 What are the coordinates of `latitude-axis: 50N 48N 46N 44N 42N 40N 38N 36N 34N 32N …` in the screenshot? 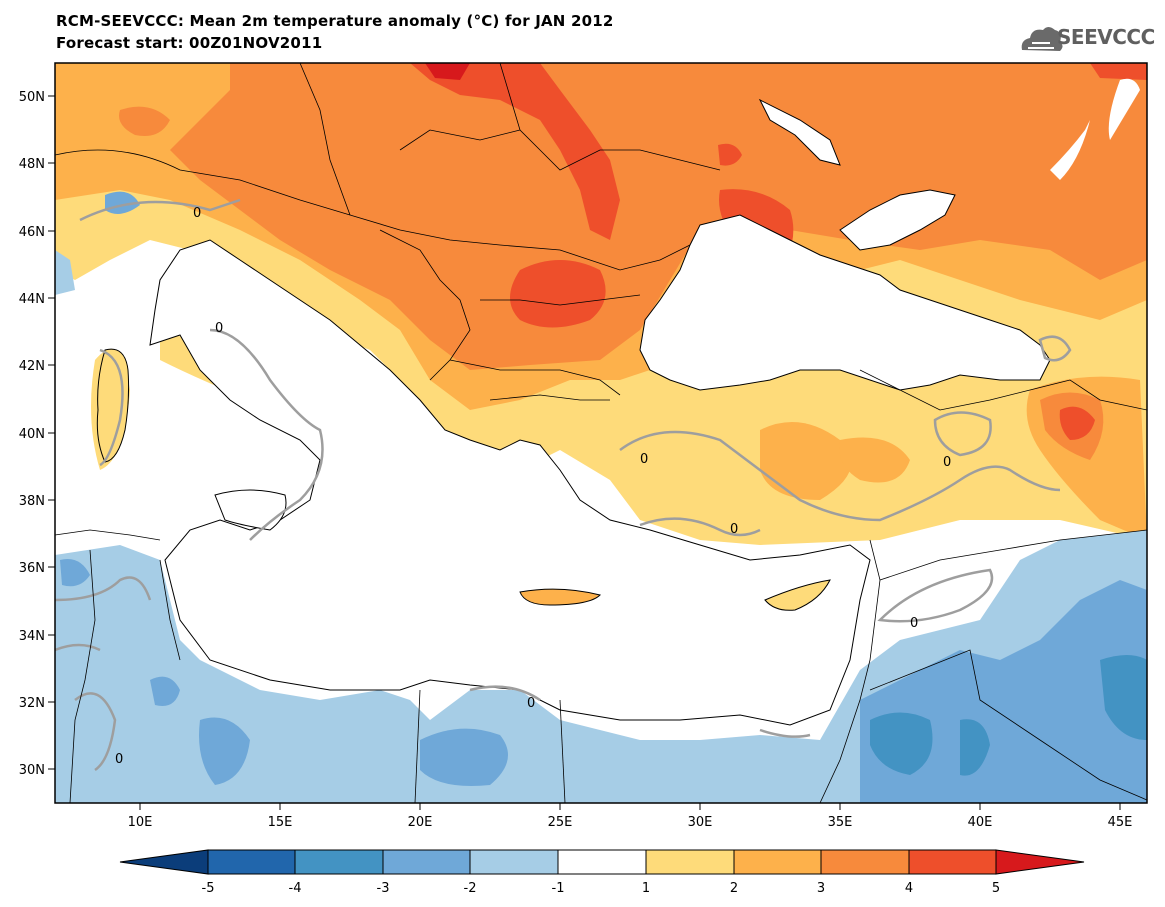 It's located at (37, 434).